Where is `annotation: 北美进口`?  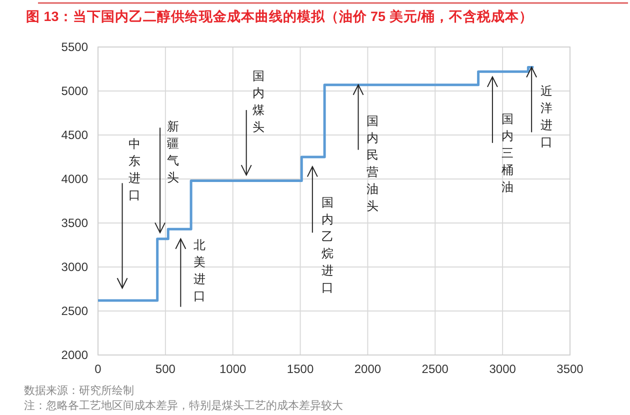 annotation: 北美进口 is located at coordinates (200, 270).